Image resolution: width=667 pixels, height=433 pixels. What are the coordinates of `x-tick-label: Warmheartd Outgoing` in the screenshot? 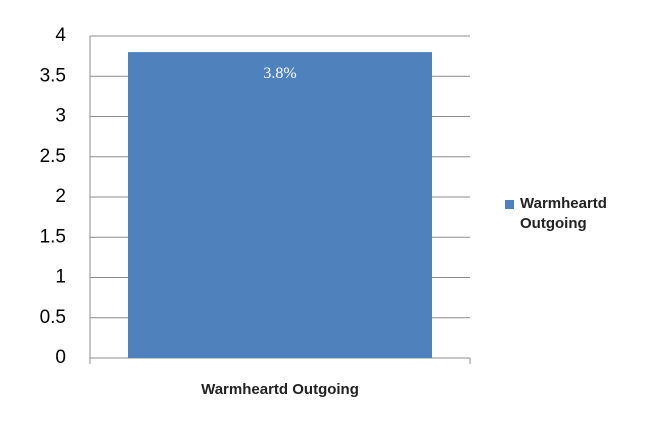 It's located at (280, 389).